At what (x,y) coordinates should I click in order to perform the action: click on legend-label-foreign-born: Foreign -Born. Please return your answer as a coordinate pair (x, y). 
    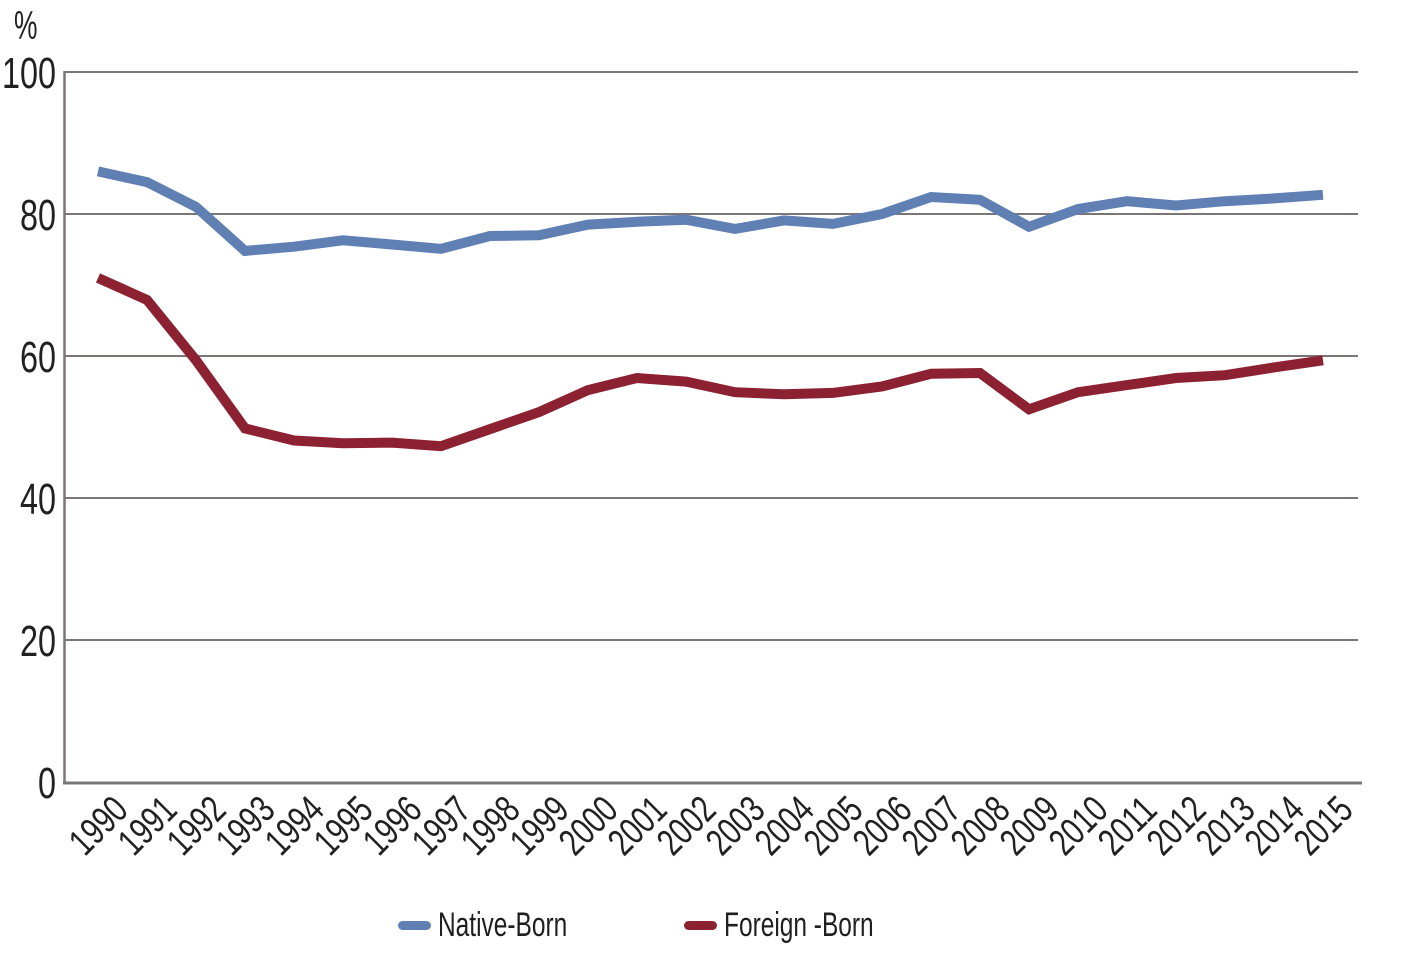
    Looking at the image, I should click on (799, 924).